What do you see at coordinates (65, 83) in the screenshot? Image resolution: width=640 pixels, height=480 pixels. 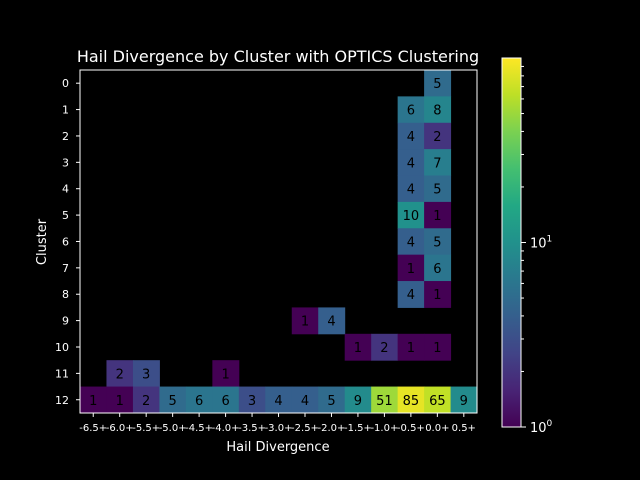 I see `y-tick-label: 0` at bounding box center [65, 83].